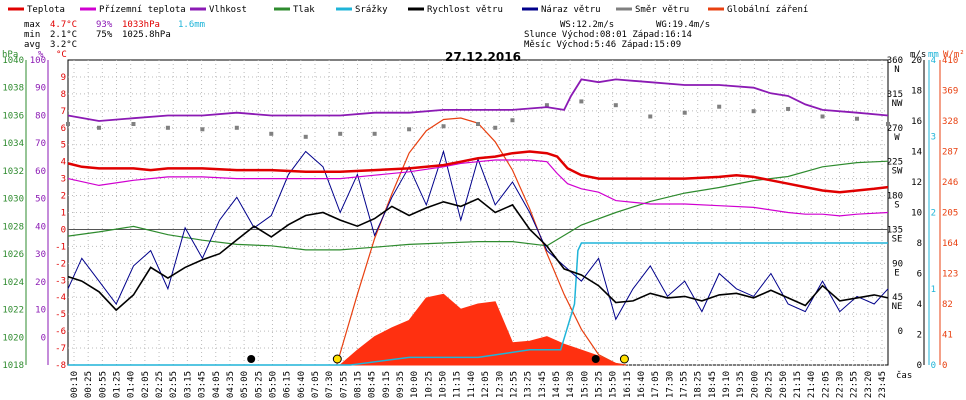  What do you see at coordinates (63, 45) in the screenshot?
I see `stats-temp-avg: 3.2°C` at bounding box center [63, 45].